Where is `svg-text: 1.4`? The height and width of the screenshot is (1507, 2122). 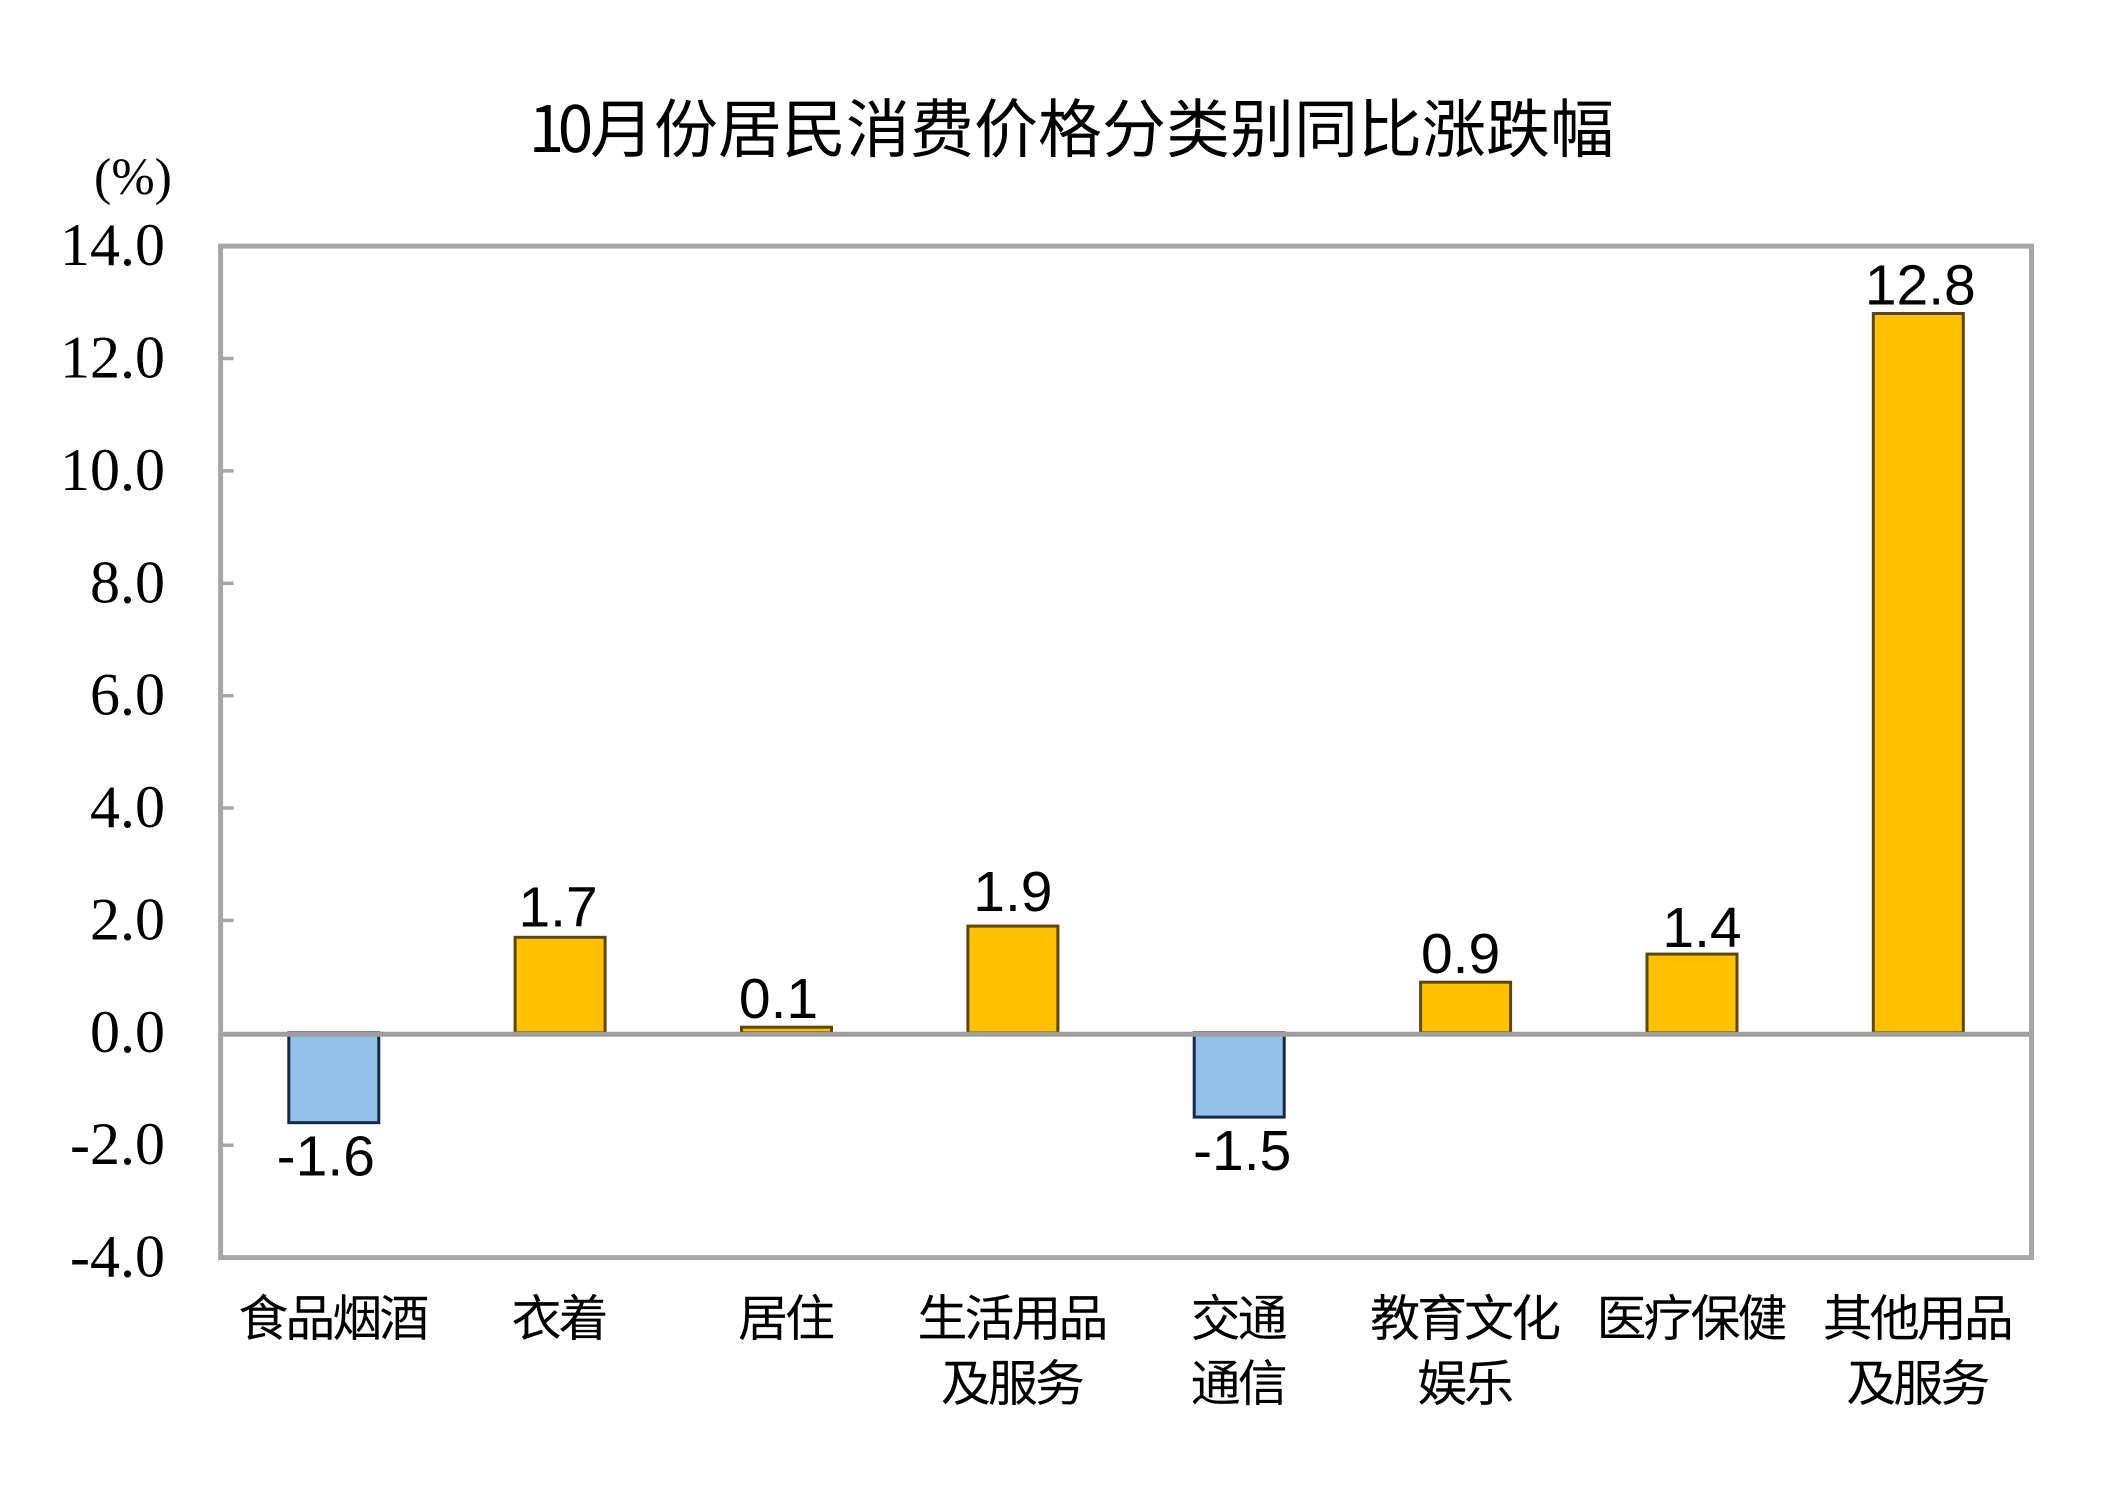
svg-text: 1.4 is located at coordinates (1701, 928).